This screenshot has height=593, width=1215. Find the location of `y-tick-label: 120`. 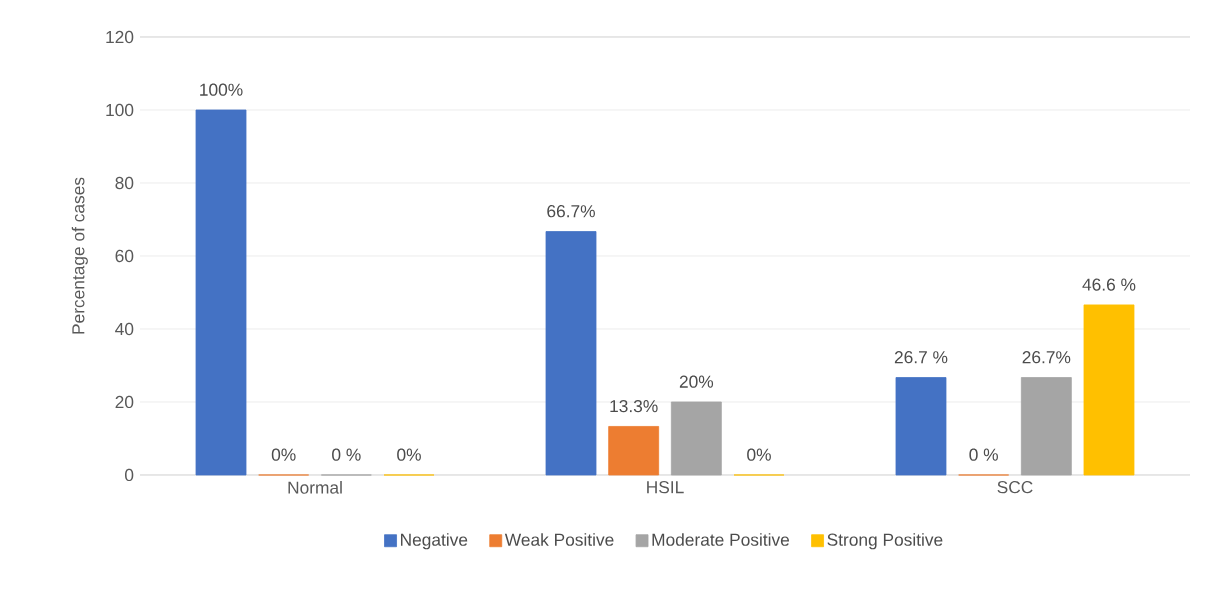

y-tick-label: 120 is located at coordinates (120, 37).